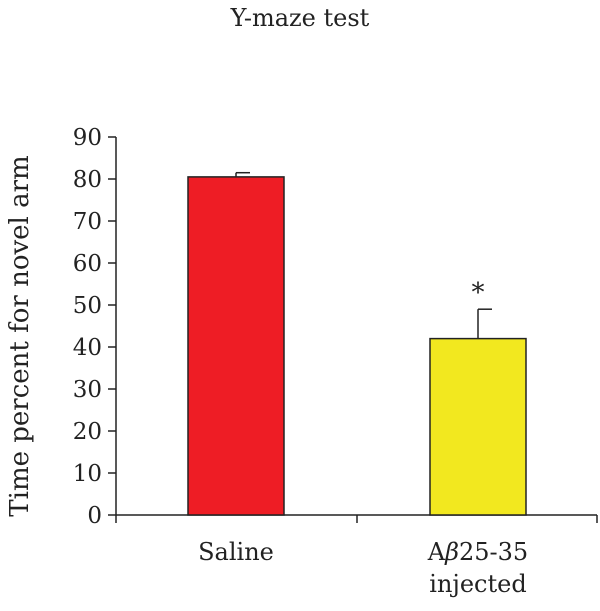  I want to click on y-tick-label: 30, so click(87, 390).